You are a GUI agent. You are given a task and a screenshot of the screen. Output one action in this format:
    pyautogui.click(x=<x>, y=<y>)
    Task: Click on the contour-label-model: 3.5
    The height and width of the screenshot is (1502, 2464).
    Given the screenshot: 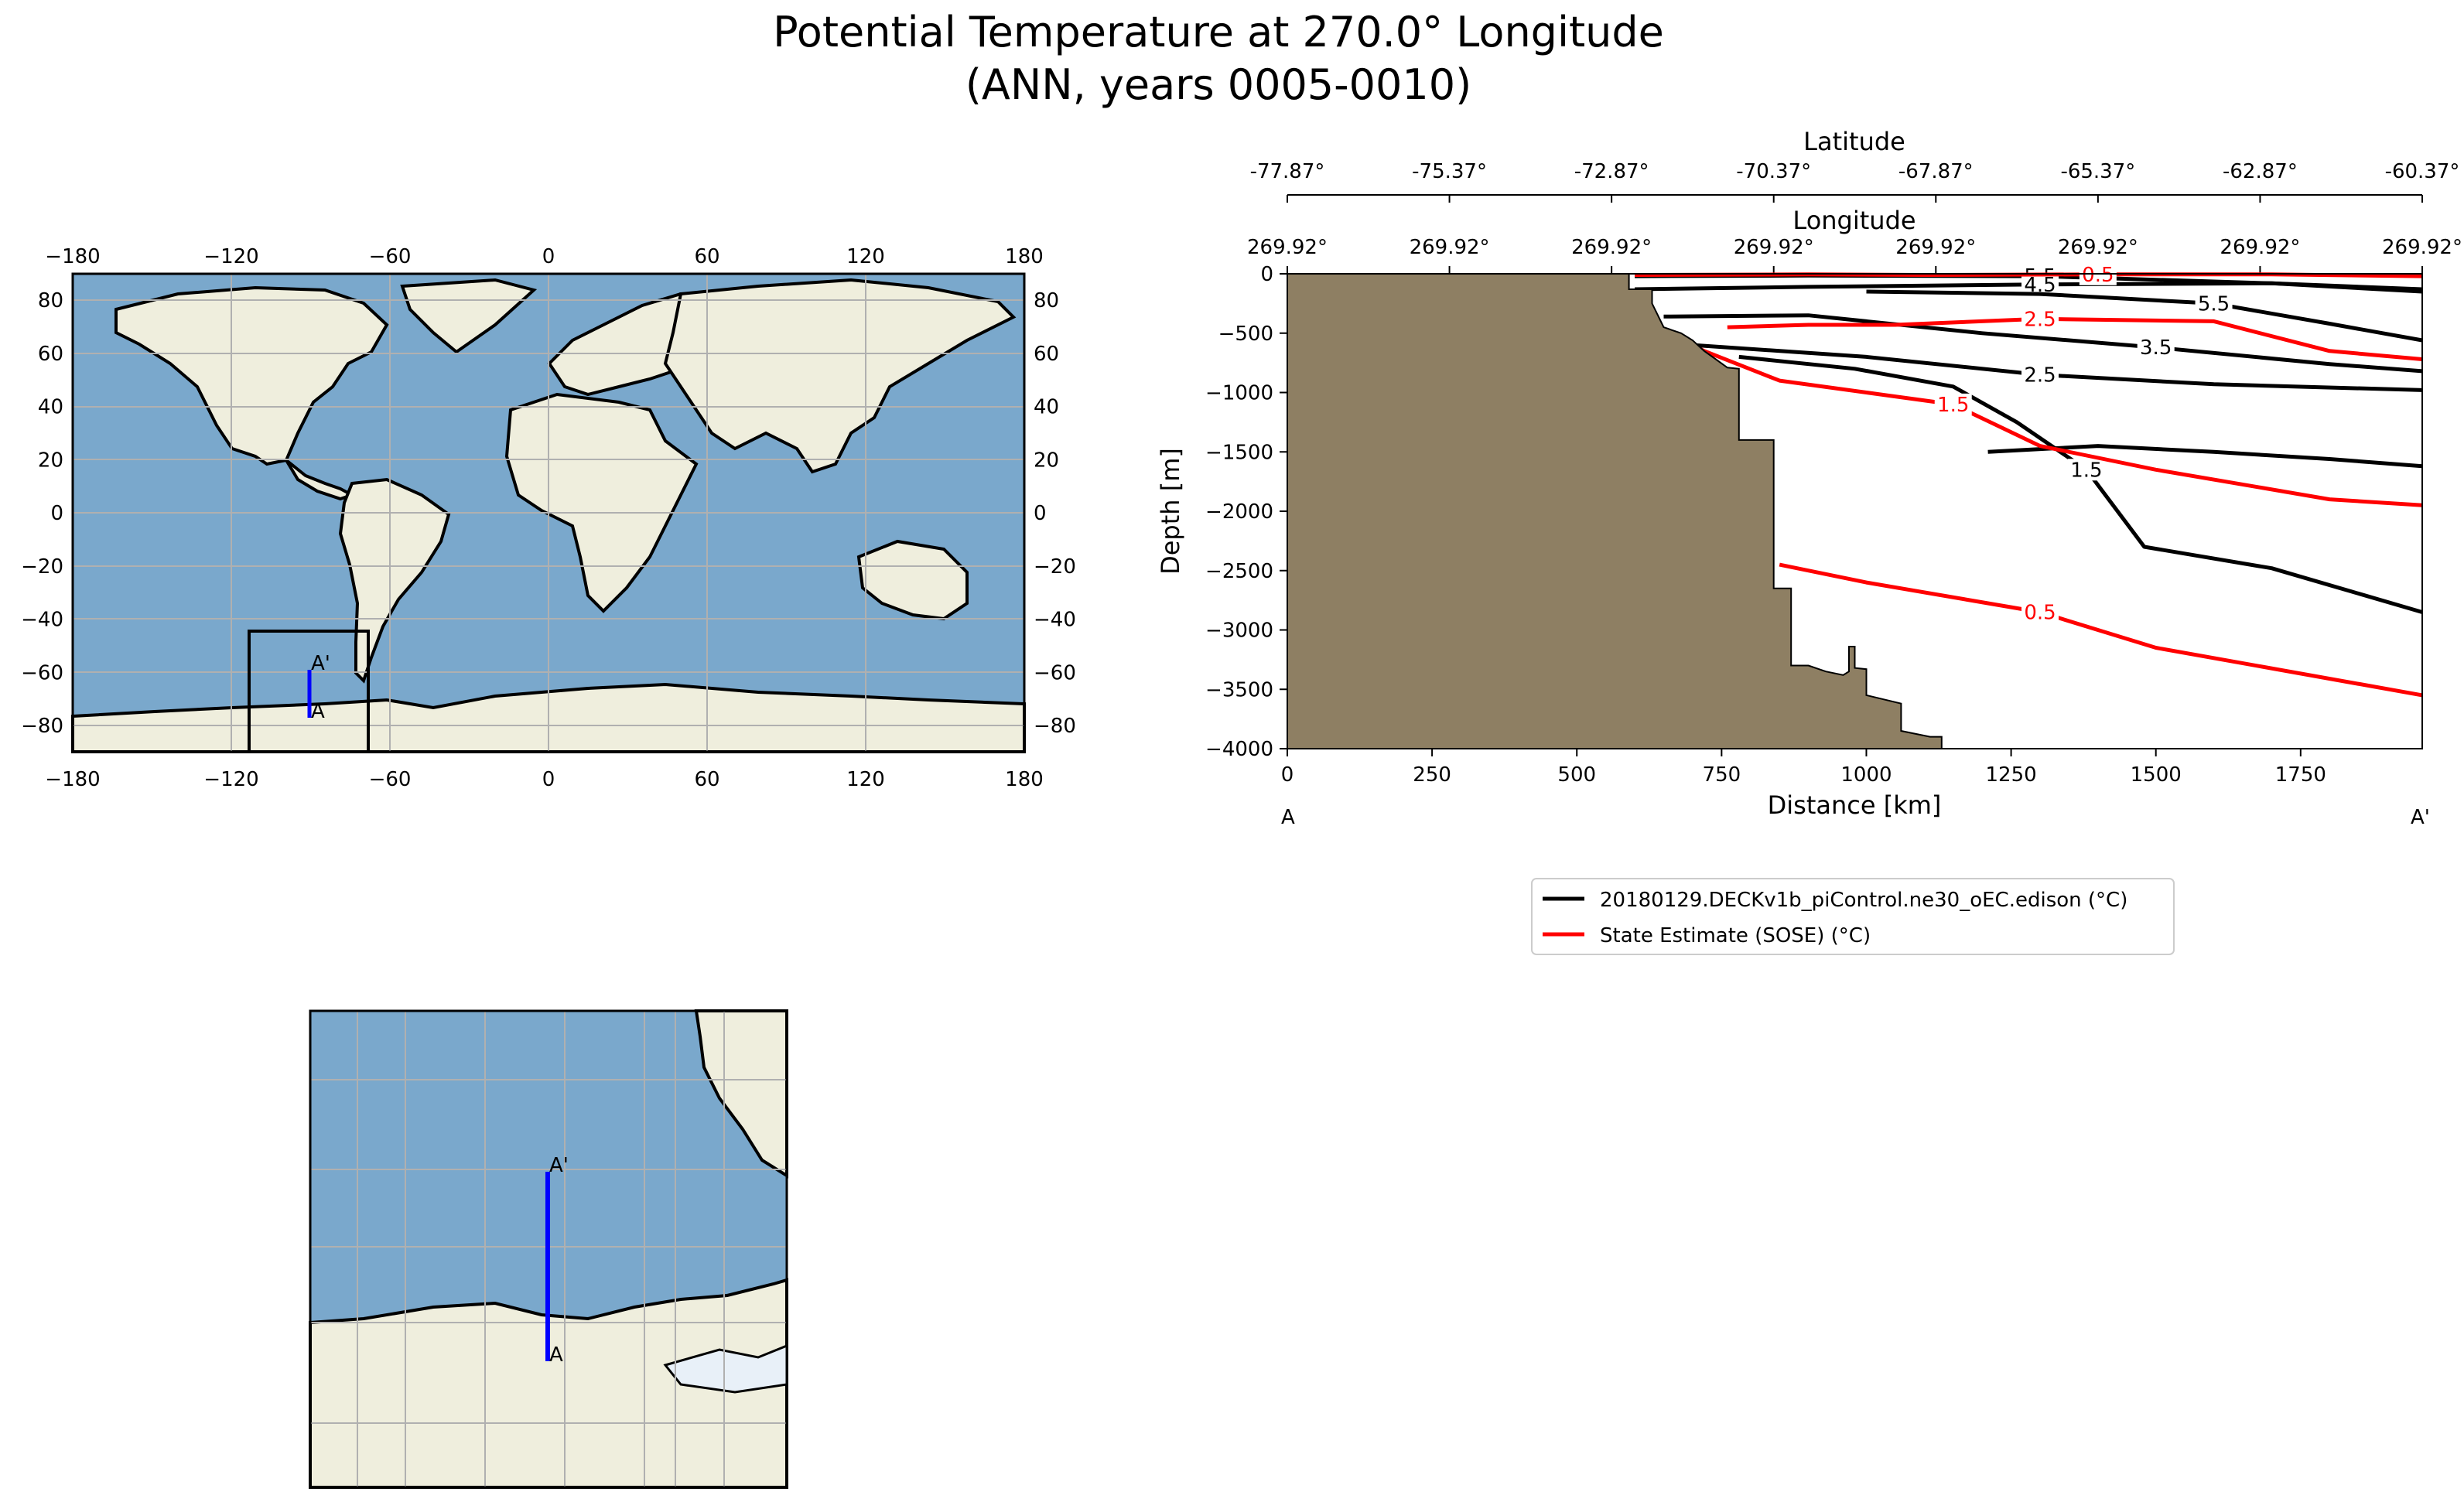 What is the action you would take?
    pyautogui.click(x=2156, y=348)
    